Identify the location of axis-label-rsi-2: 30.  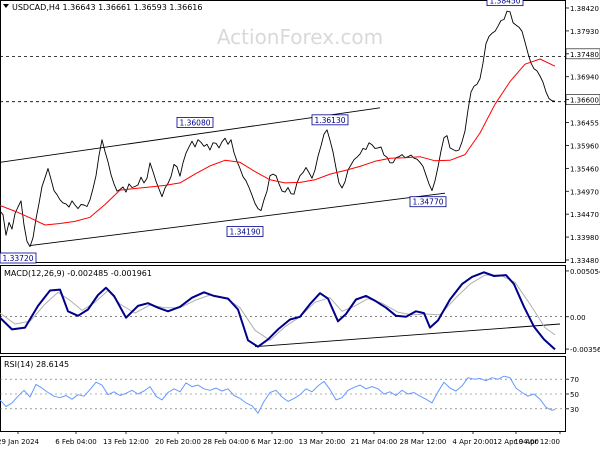
(574, 410).